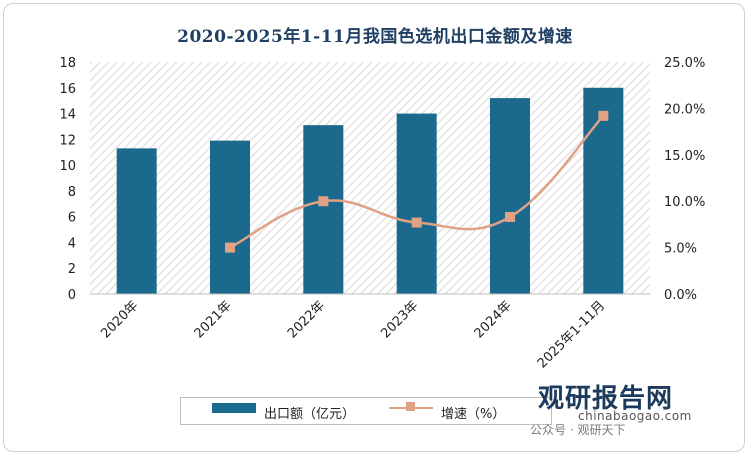  Describe the element at coordinates (684, 202) in the screenshot. I see `y-right-tick-label: 10.0%` at that location.